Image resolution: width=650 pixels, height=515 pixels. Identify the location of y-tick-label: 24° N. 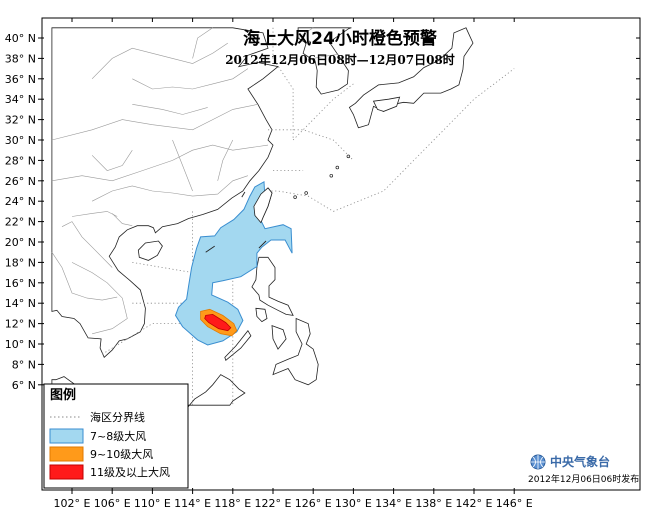
(20, 201).